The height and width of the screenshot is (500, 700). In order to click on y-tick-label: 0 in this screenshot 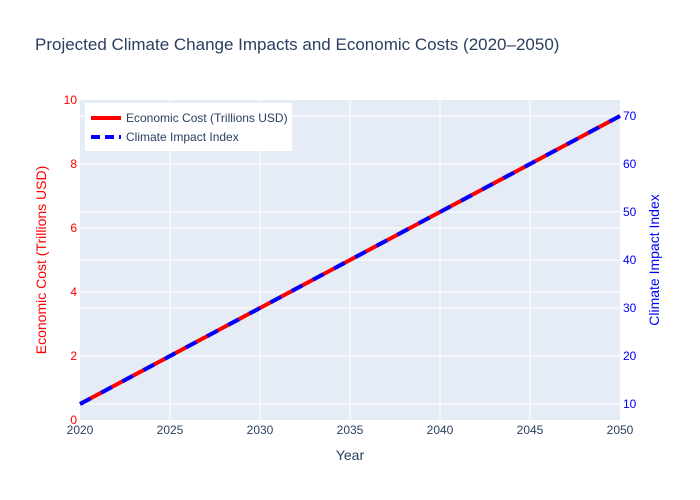, I will do `click(73, 420)`.